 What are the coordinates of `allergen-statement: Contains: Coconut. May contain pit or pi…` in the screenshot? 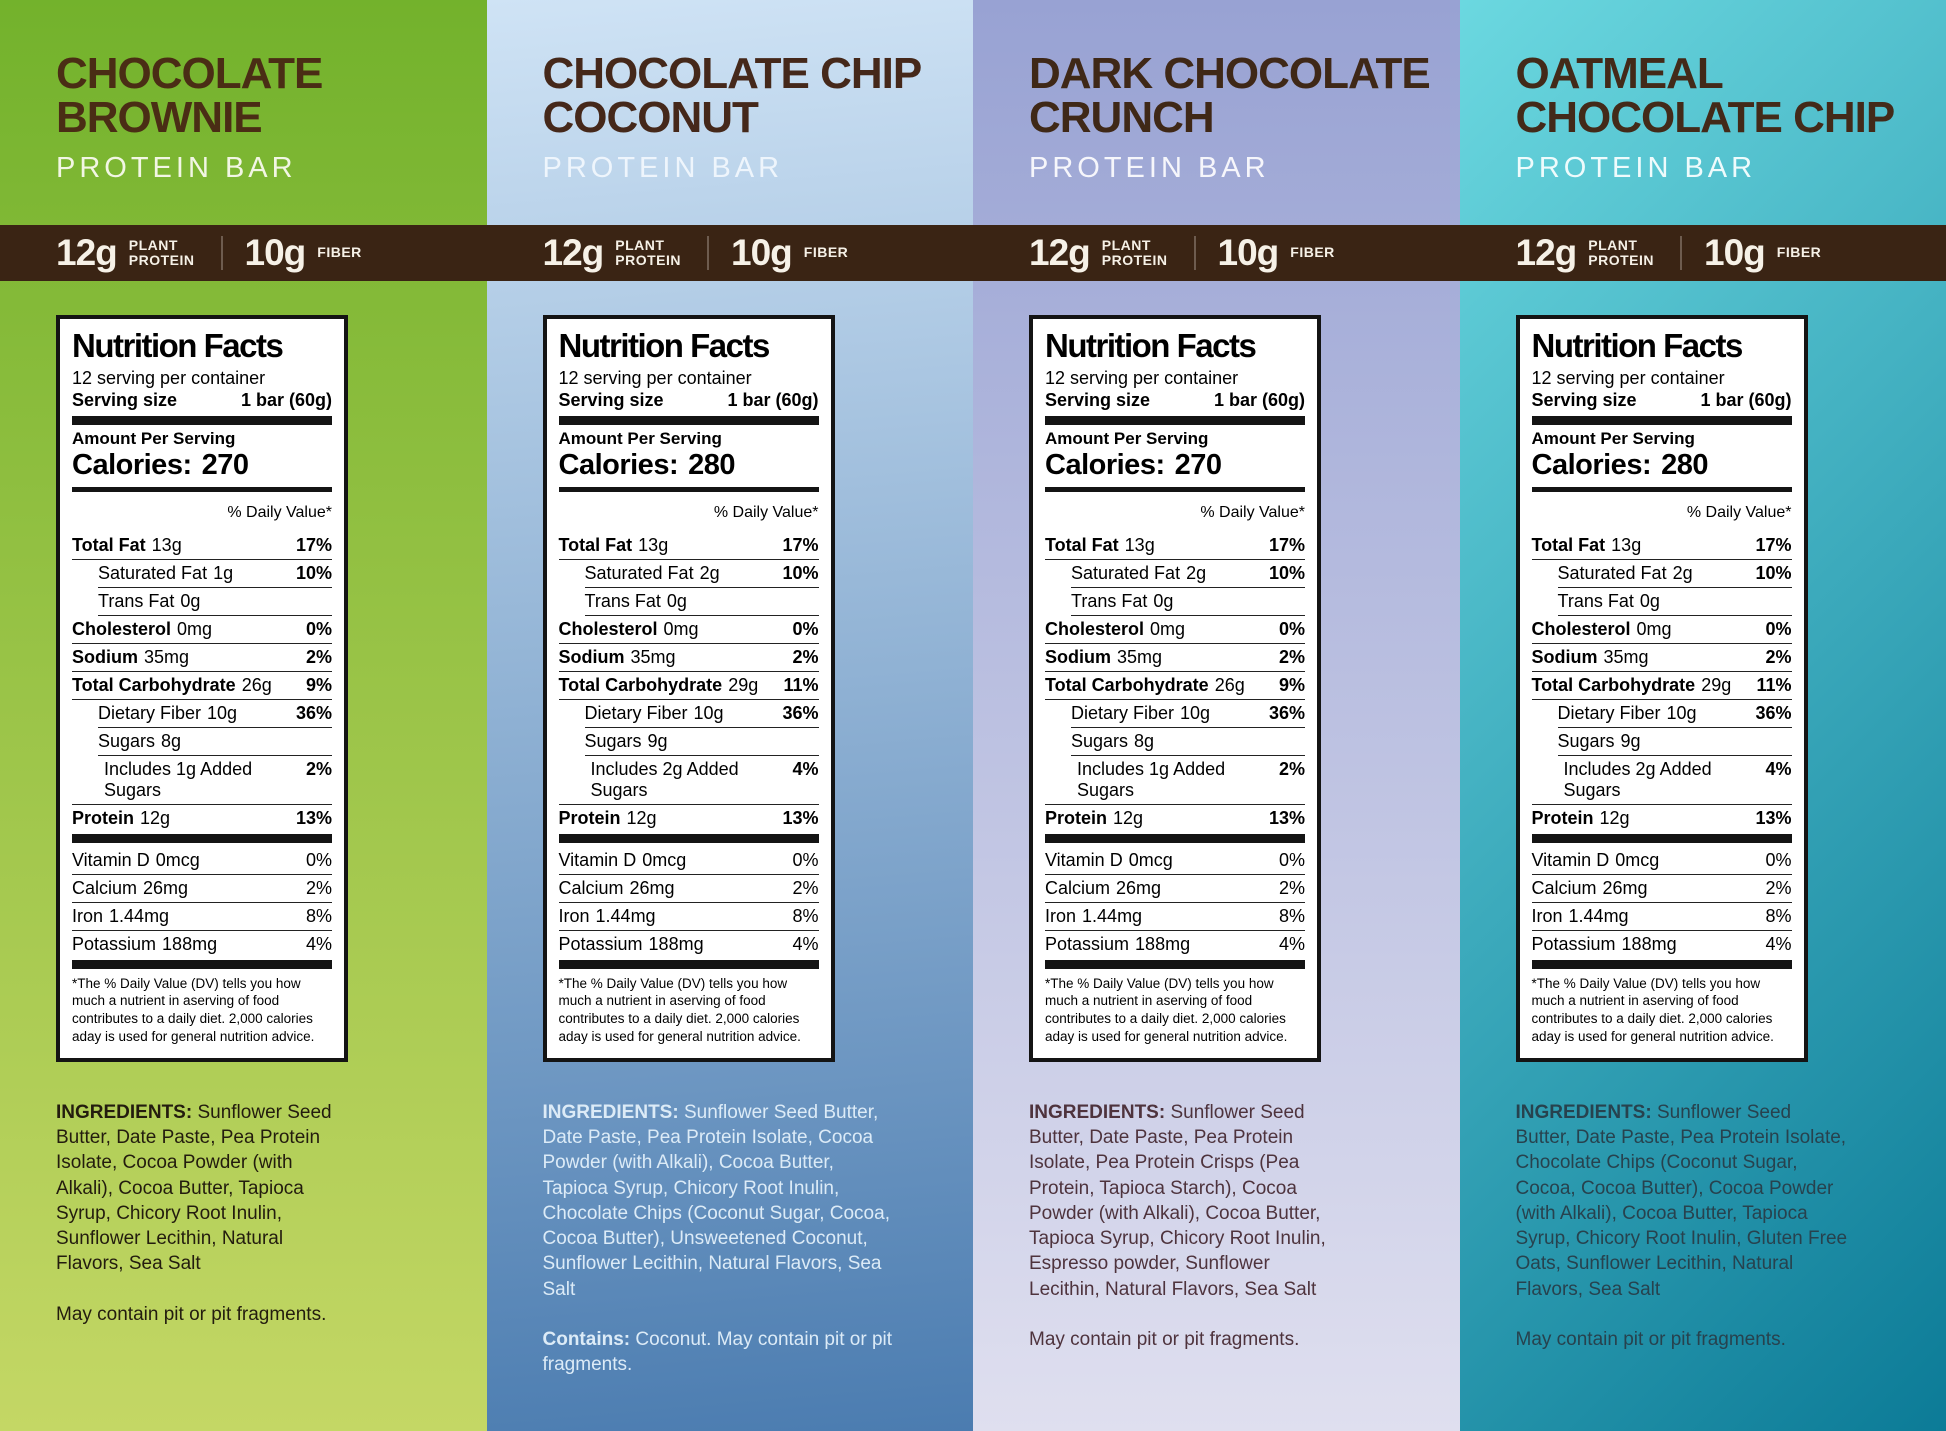 It's located at (719, 1352).